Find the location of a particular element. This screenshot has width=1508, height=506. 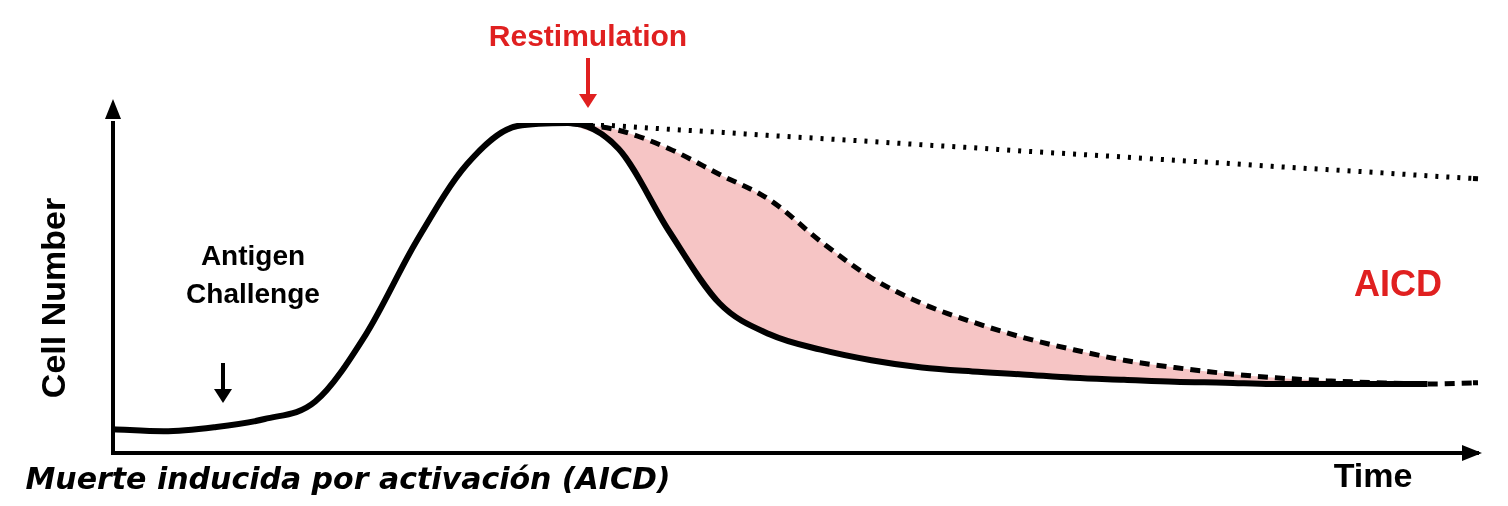

x-axis-title: Time is located at coordinates (1373, 475).